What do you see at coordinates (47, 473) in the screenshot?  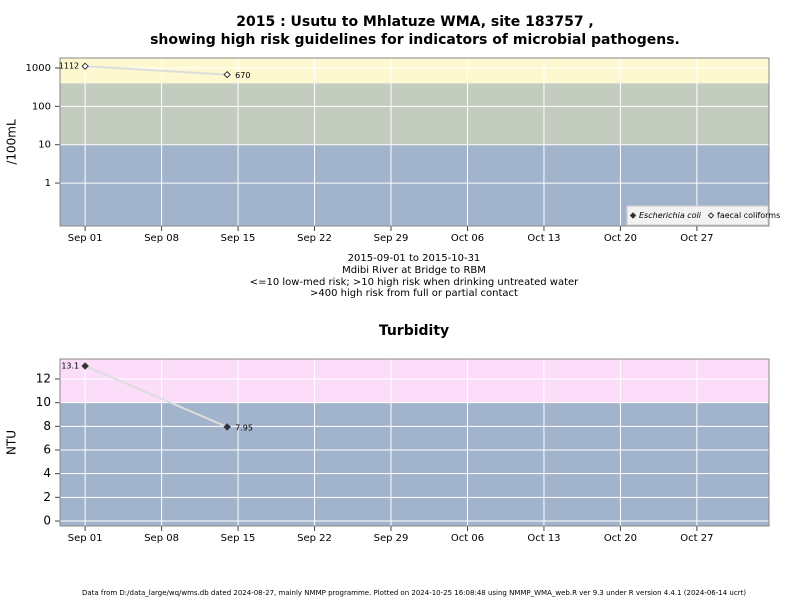 I see `y-tick-label: 4` at bounding box center [47, 473].